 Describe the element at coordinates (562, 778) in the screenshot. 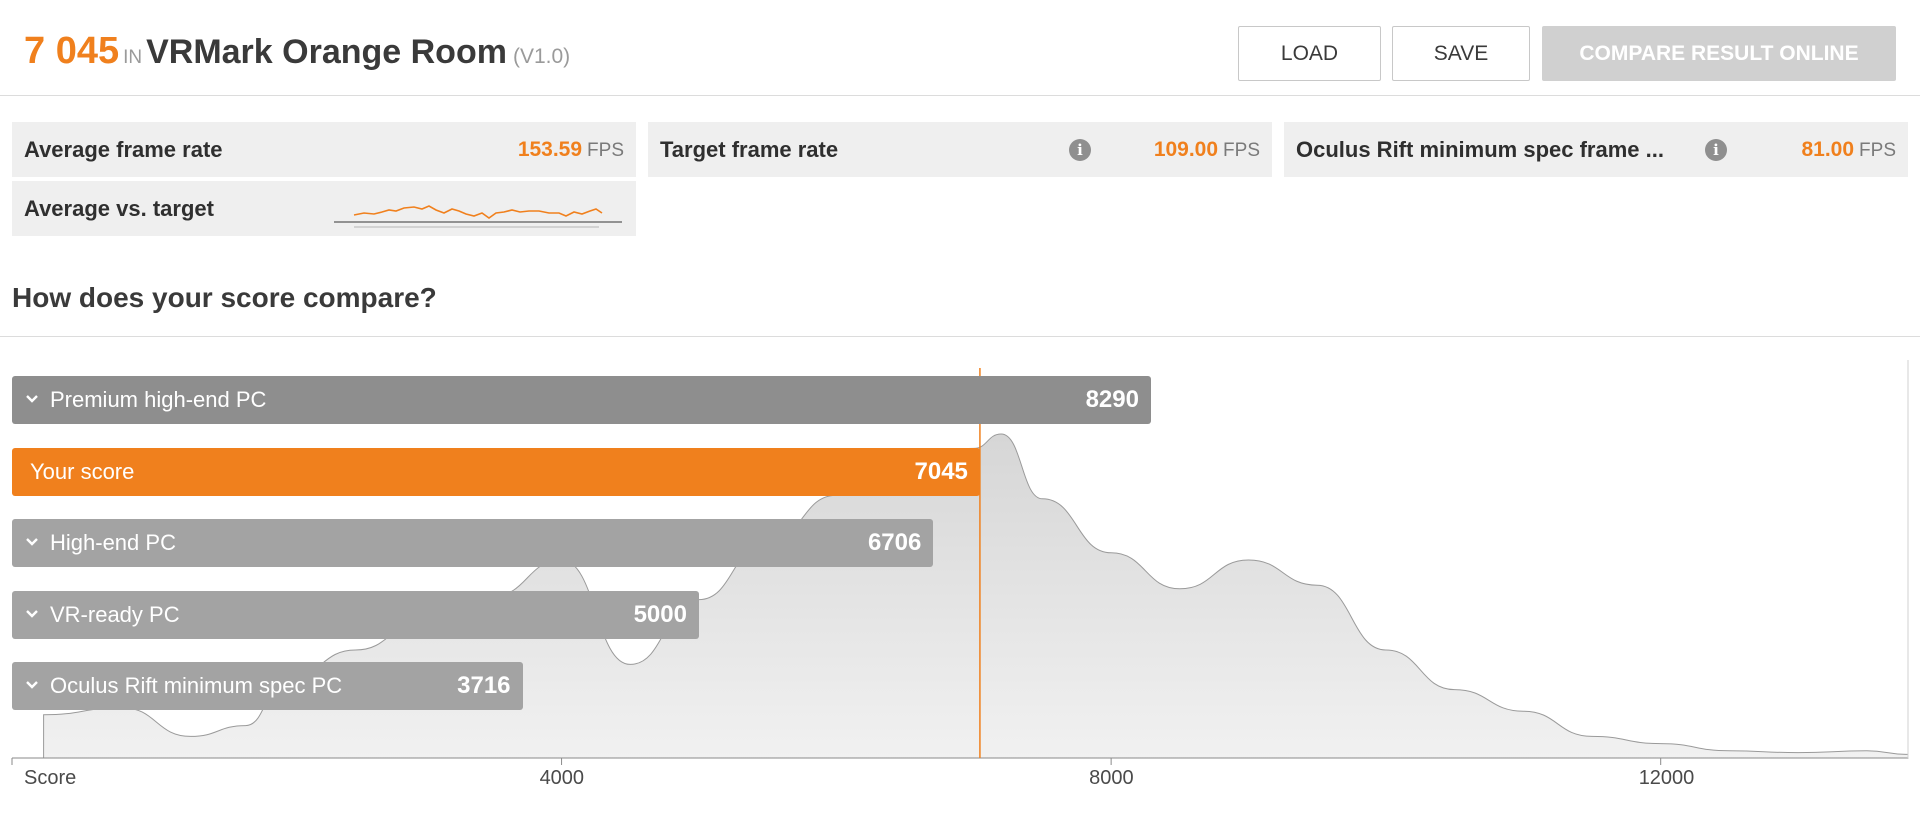

I see `x-tick-label: 4000` at that location.